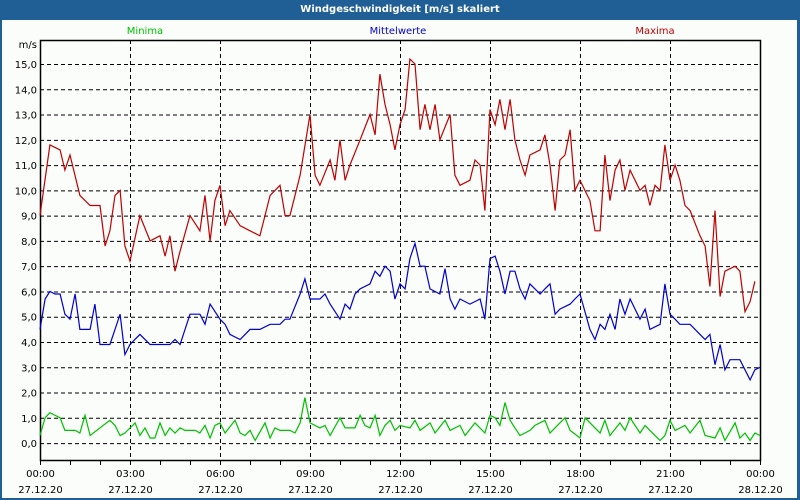 The width and height of the screenshot is (800, 500). I want to click on y-axis-unit-label: m/s, so click(28, 45).